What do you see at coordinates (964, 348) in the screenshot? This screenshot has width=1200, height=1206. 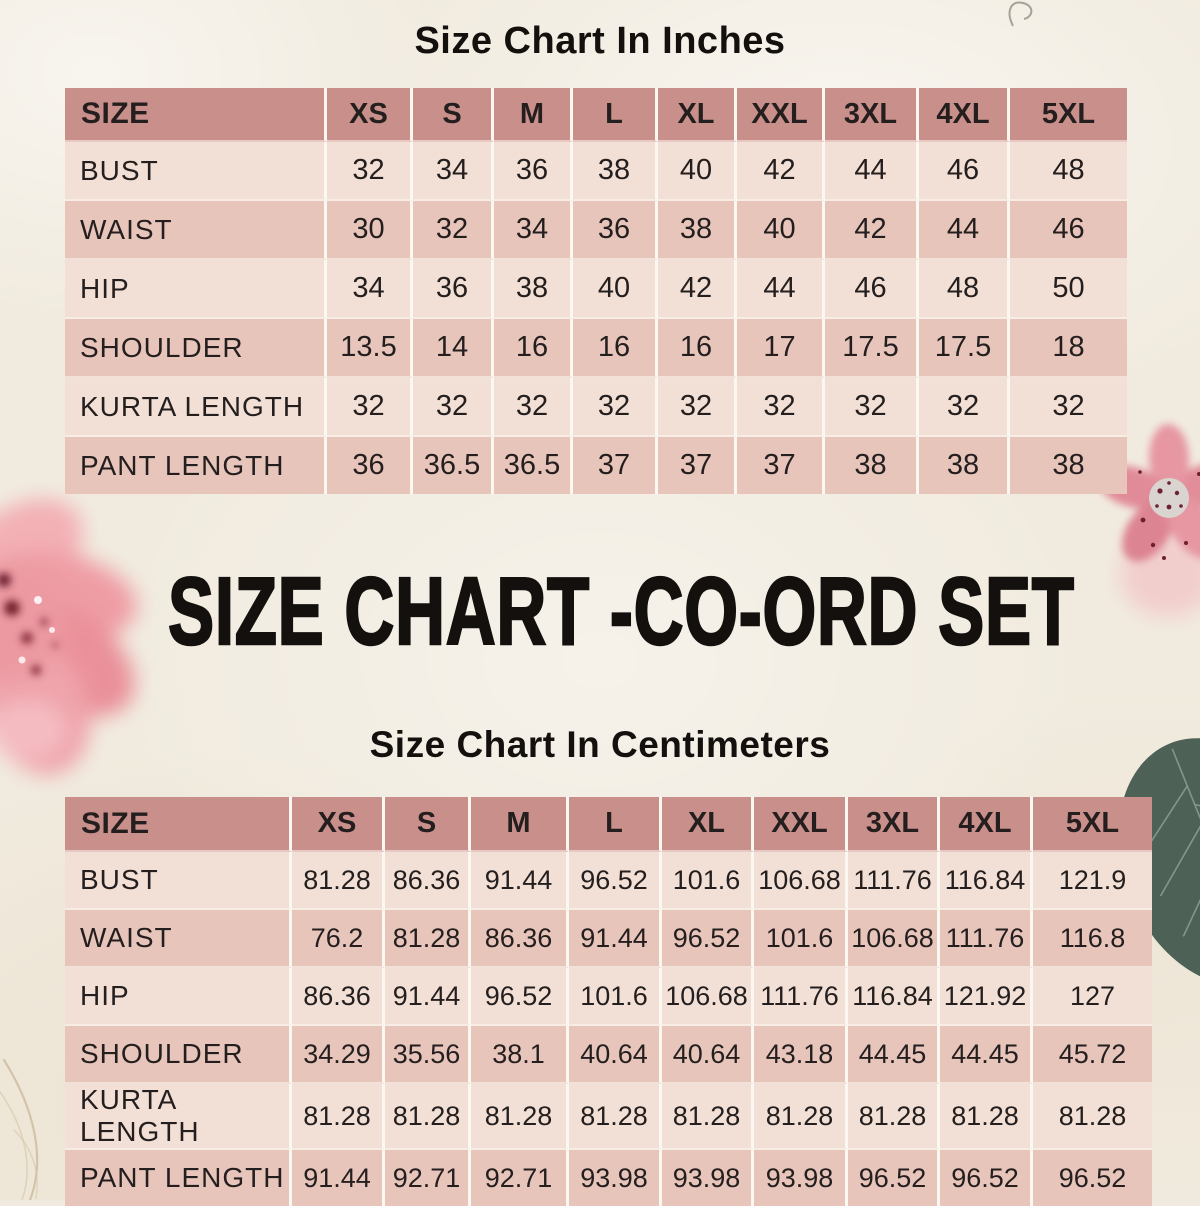 I see `measurement-value: 17.5` at bounding box center [964, 348].